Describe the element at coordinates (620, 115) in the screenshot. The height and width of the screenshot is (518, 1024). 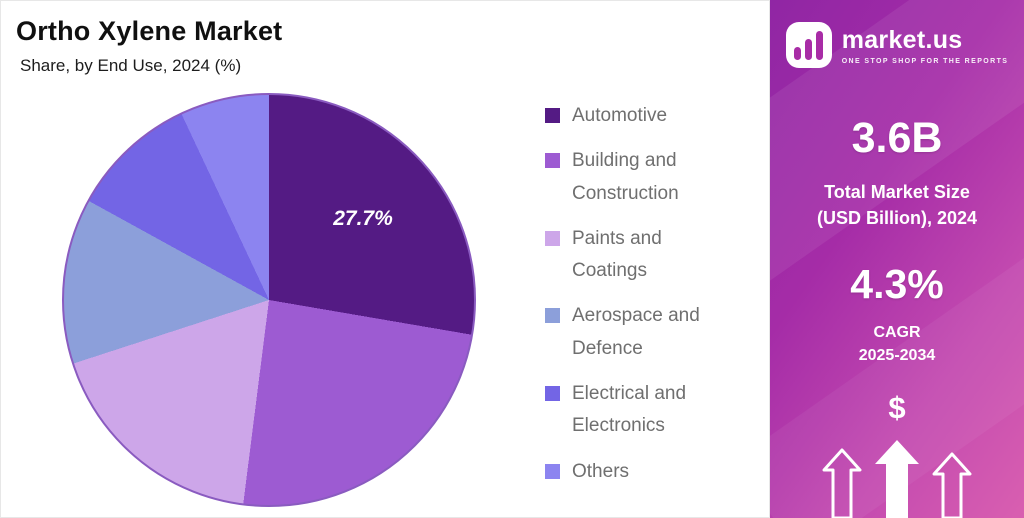
I see `legend-label: Automotive` at that location.